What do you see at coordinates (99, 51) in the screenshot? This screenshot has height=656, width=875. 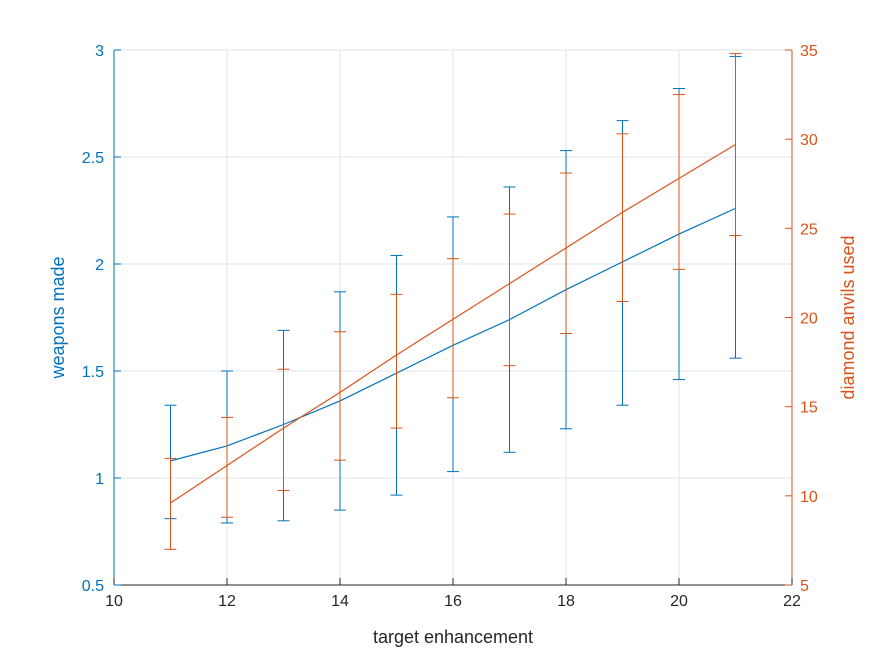 I see `left-y-tick-label: 3` at bounding box center [99, 51].